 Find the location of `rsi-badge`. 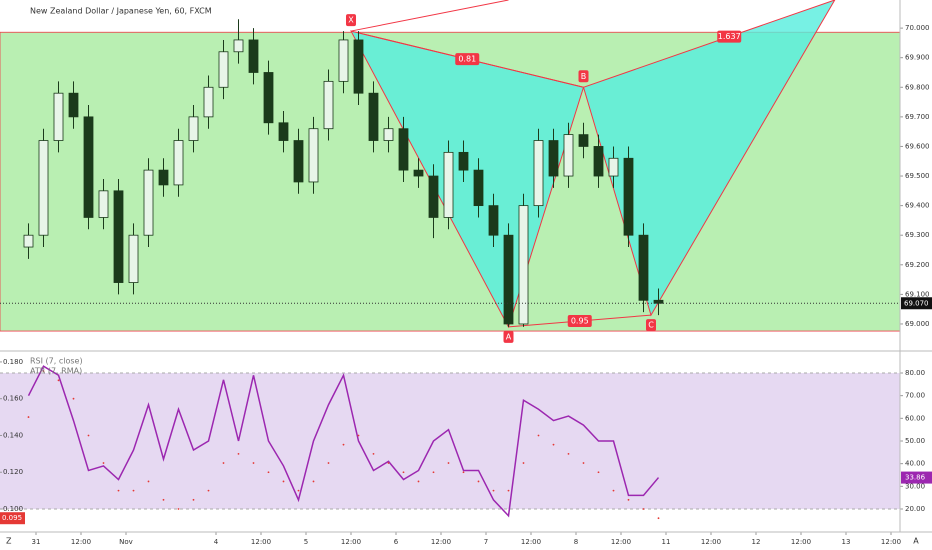

rsi-badge is located at coordinates (916, 477).